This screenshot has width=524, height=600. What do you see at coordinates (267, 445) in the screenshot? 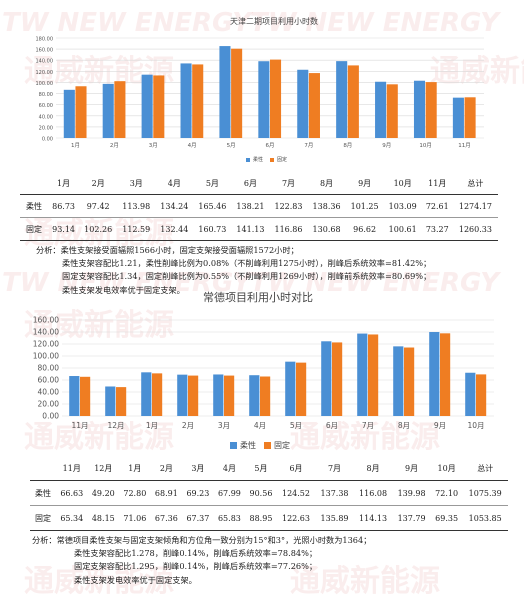
I see `legend-swatch` at bounding box center [267, 445].